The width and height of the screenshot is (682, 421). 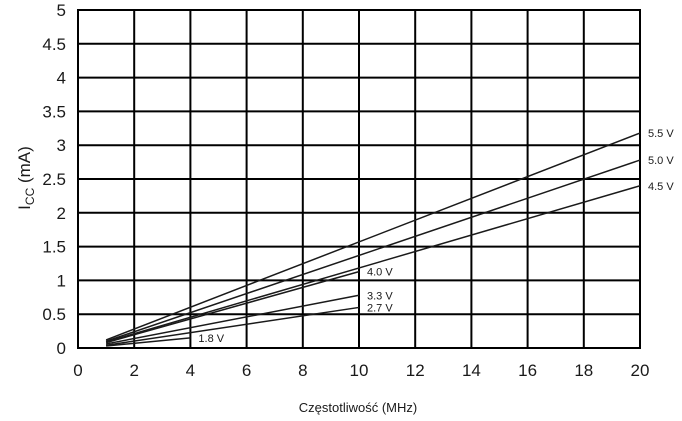 I want to click on series-label: 5.0 V, so click(x=661, y=161).